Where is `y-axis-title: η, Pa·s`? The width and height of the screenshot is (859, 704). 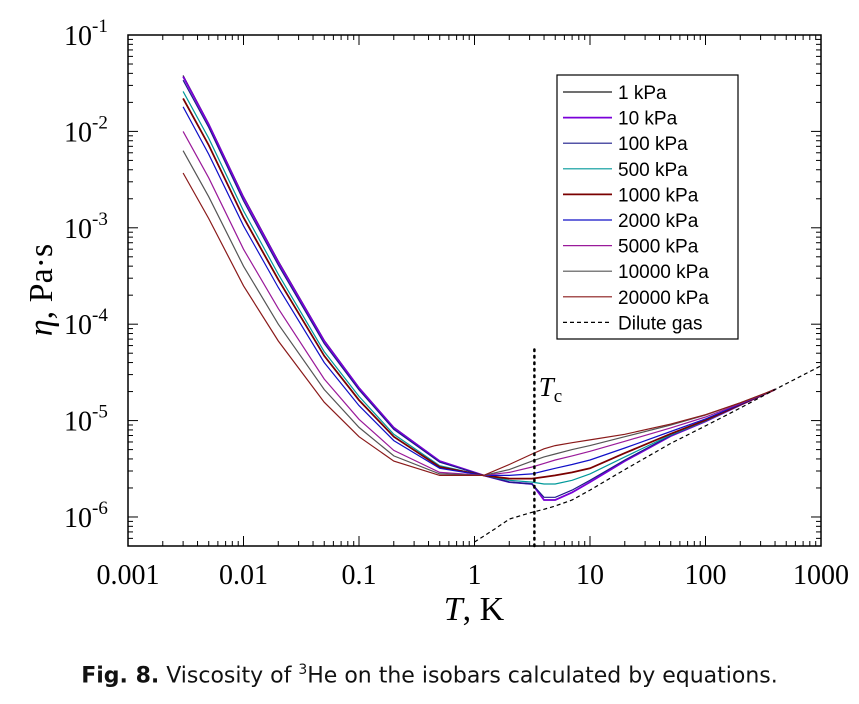 y-axis-title: η, Pa·s is located at coordinates (41, 290).